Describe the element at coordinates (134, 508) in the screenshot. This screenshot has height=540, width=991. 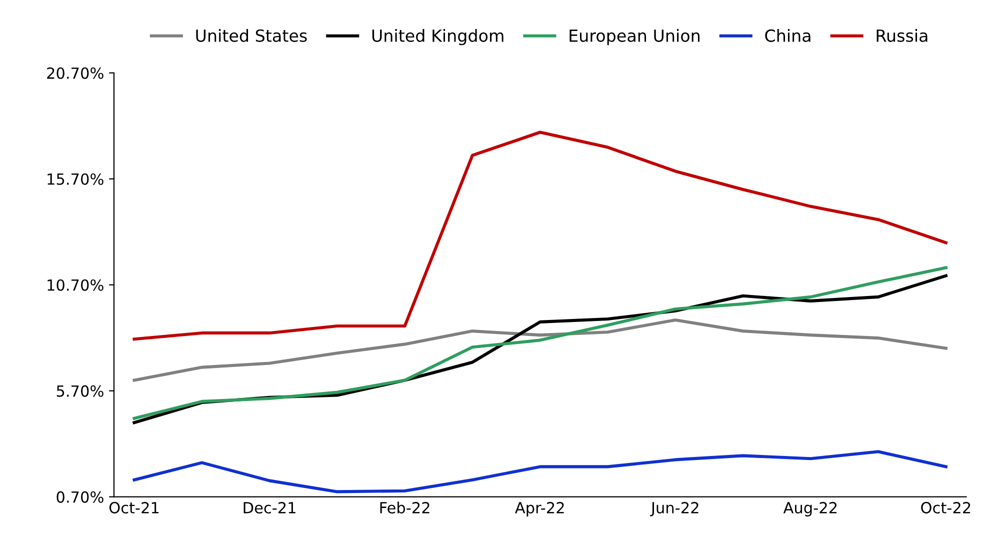
I see `x-tick-label: Oct-21` at that location.